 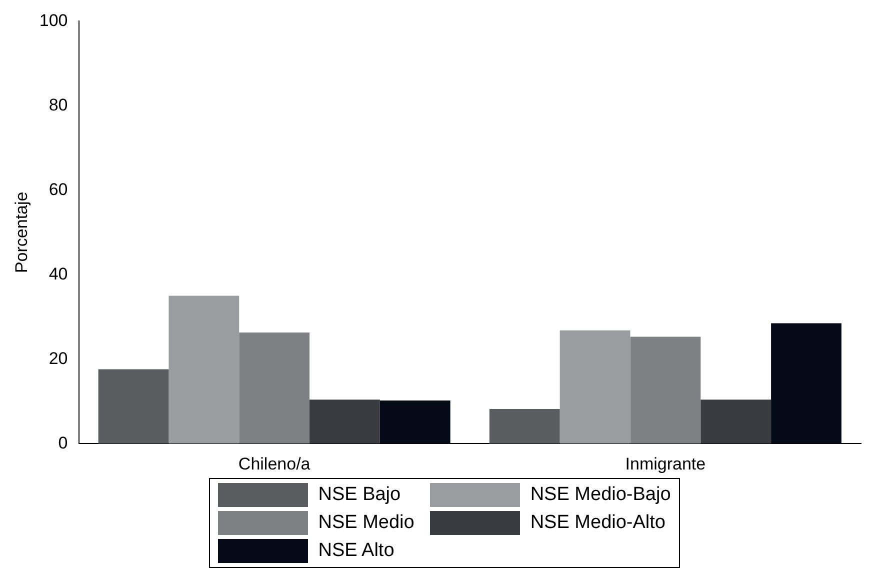 What do you see at coordinates (53, 20) in the screenshot?
I see `y-tick-label: 100` at bounding box center [53, 20].